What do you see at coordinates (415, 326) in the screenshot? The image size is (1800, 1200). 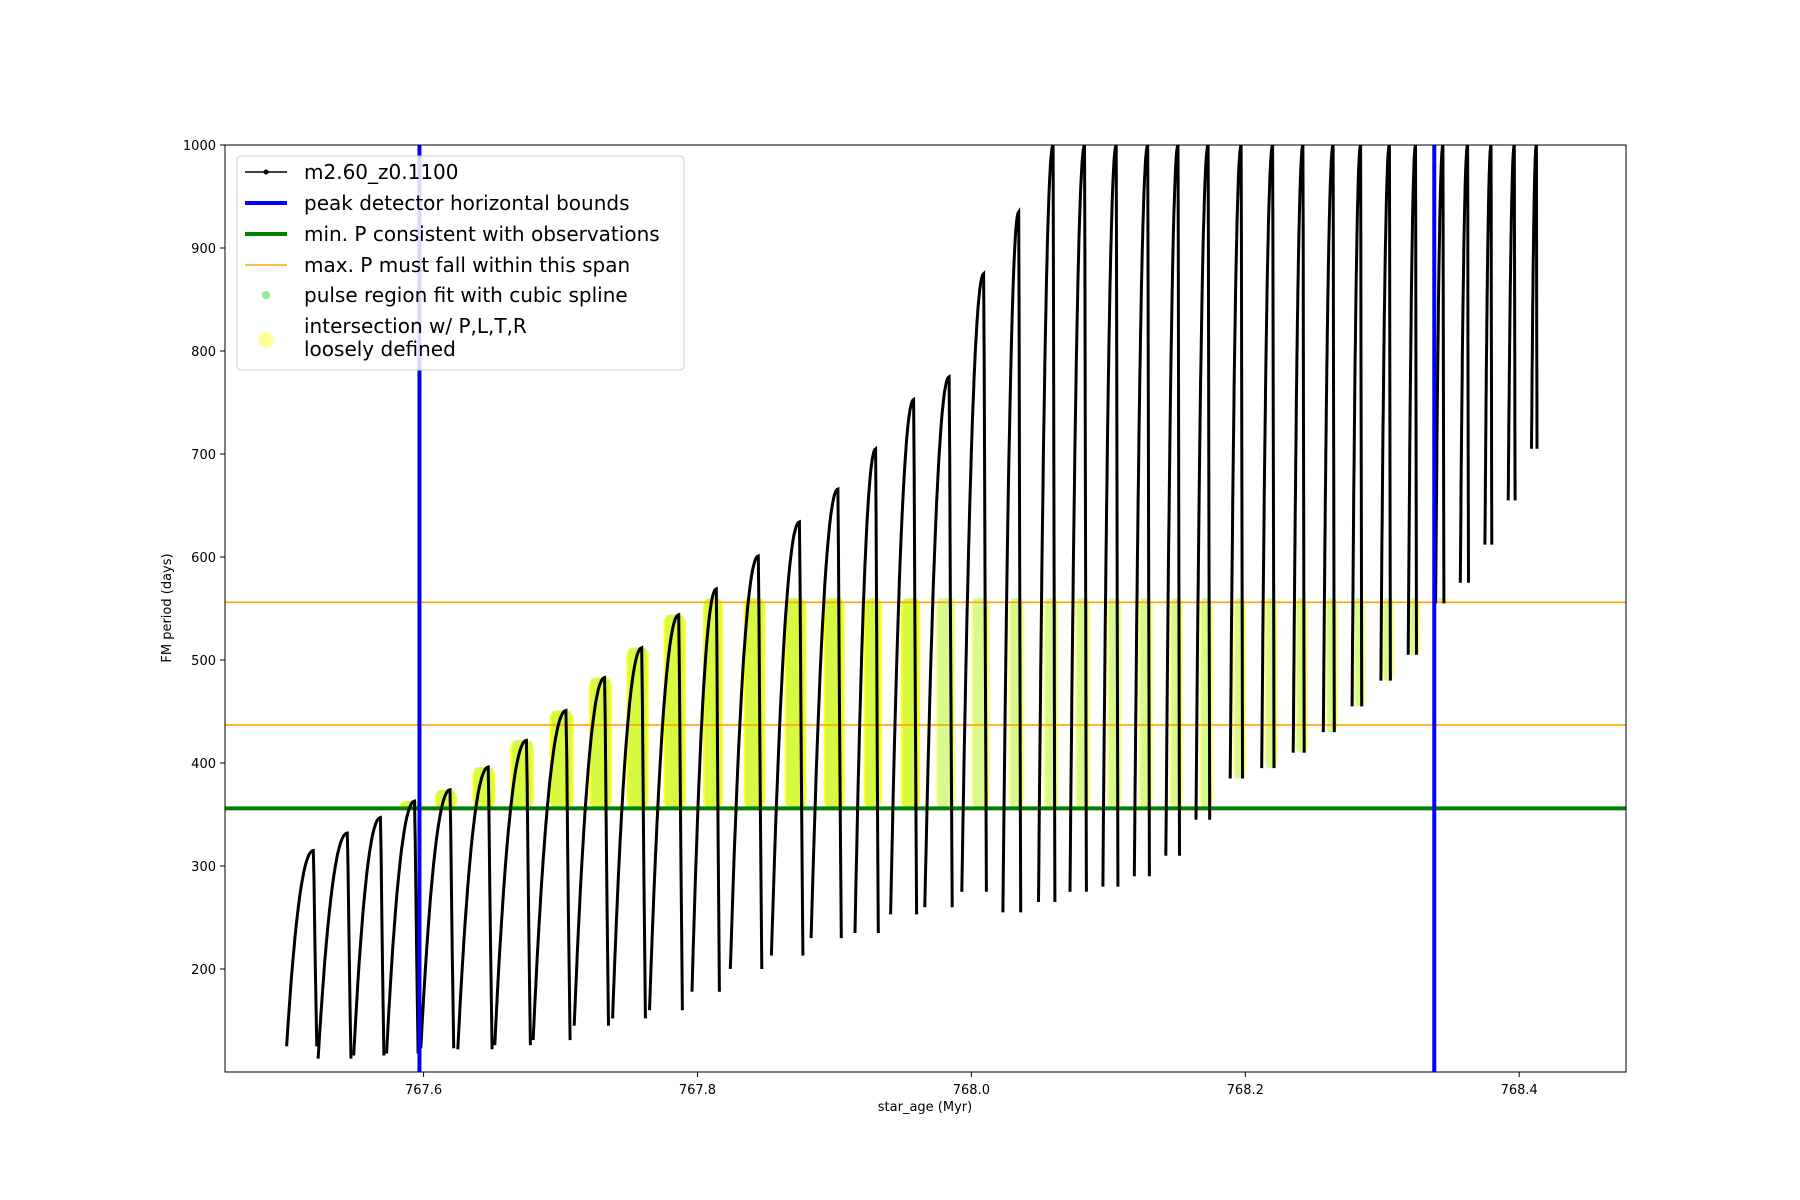 I see `legend-label: intersection w/ P,L,T,R` at bounding box center [415, 326].